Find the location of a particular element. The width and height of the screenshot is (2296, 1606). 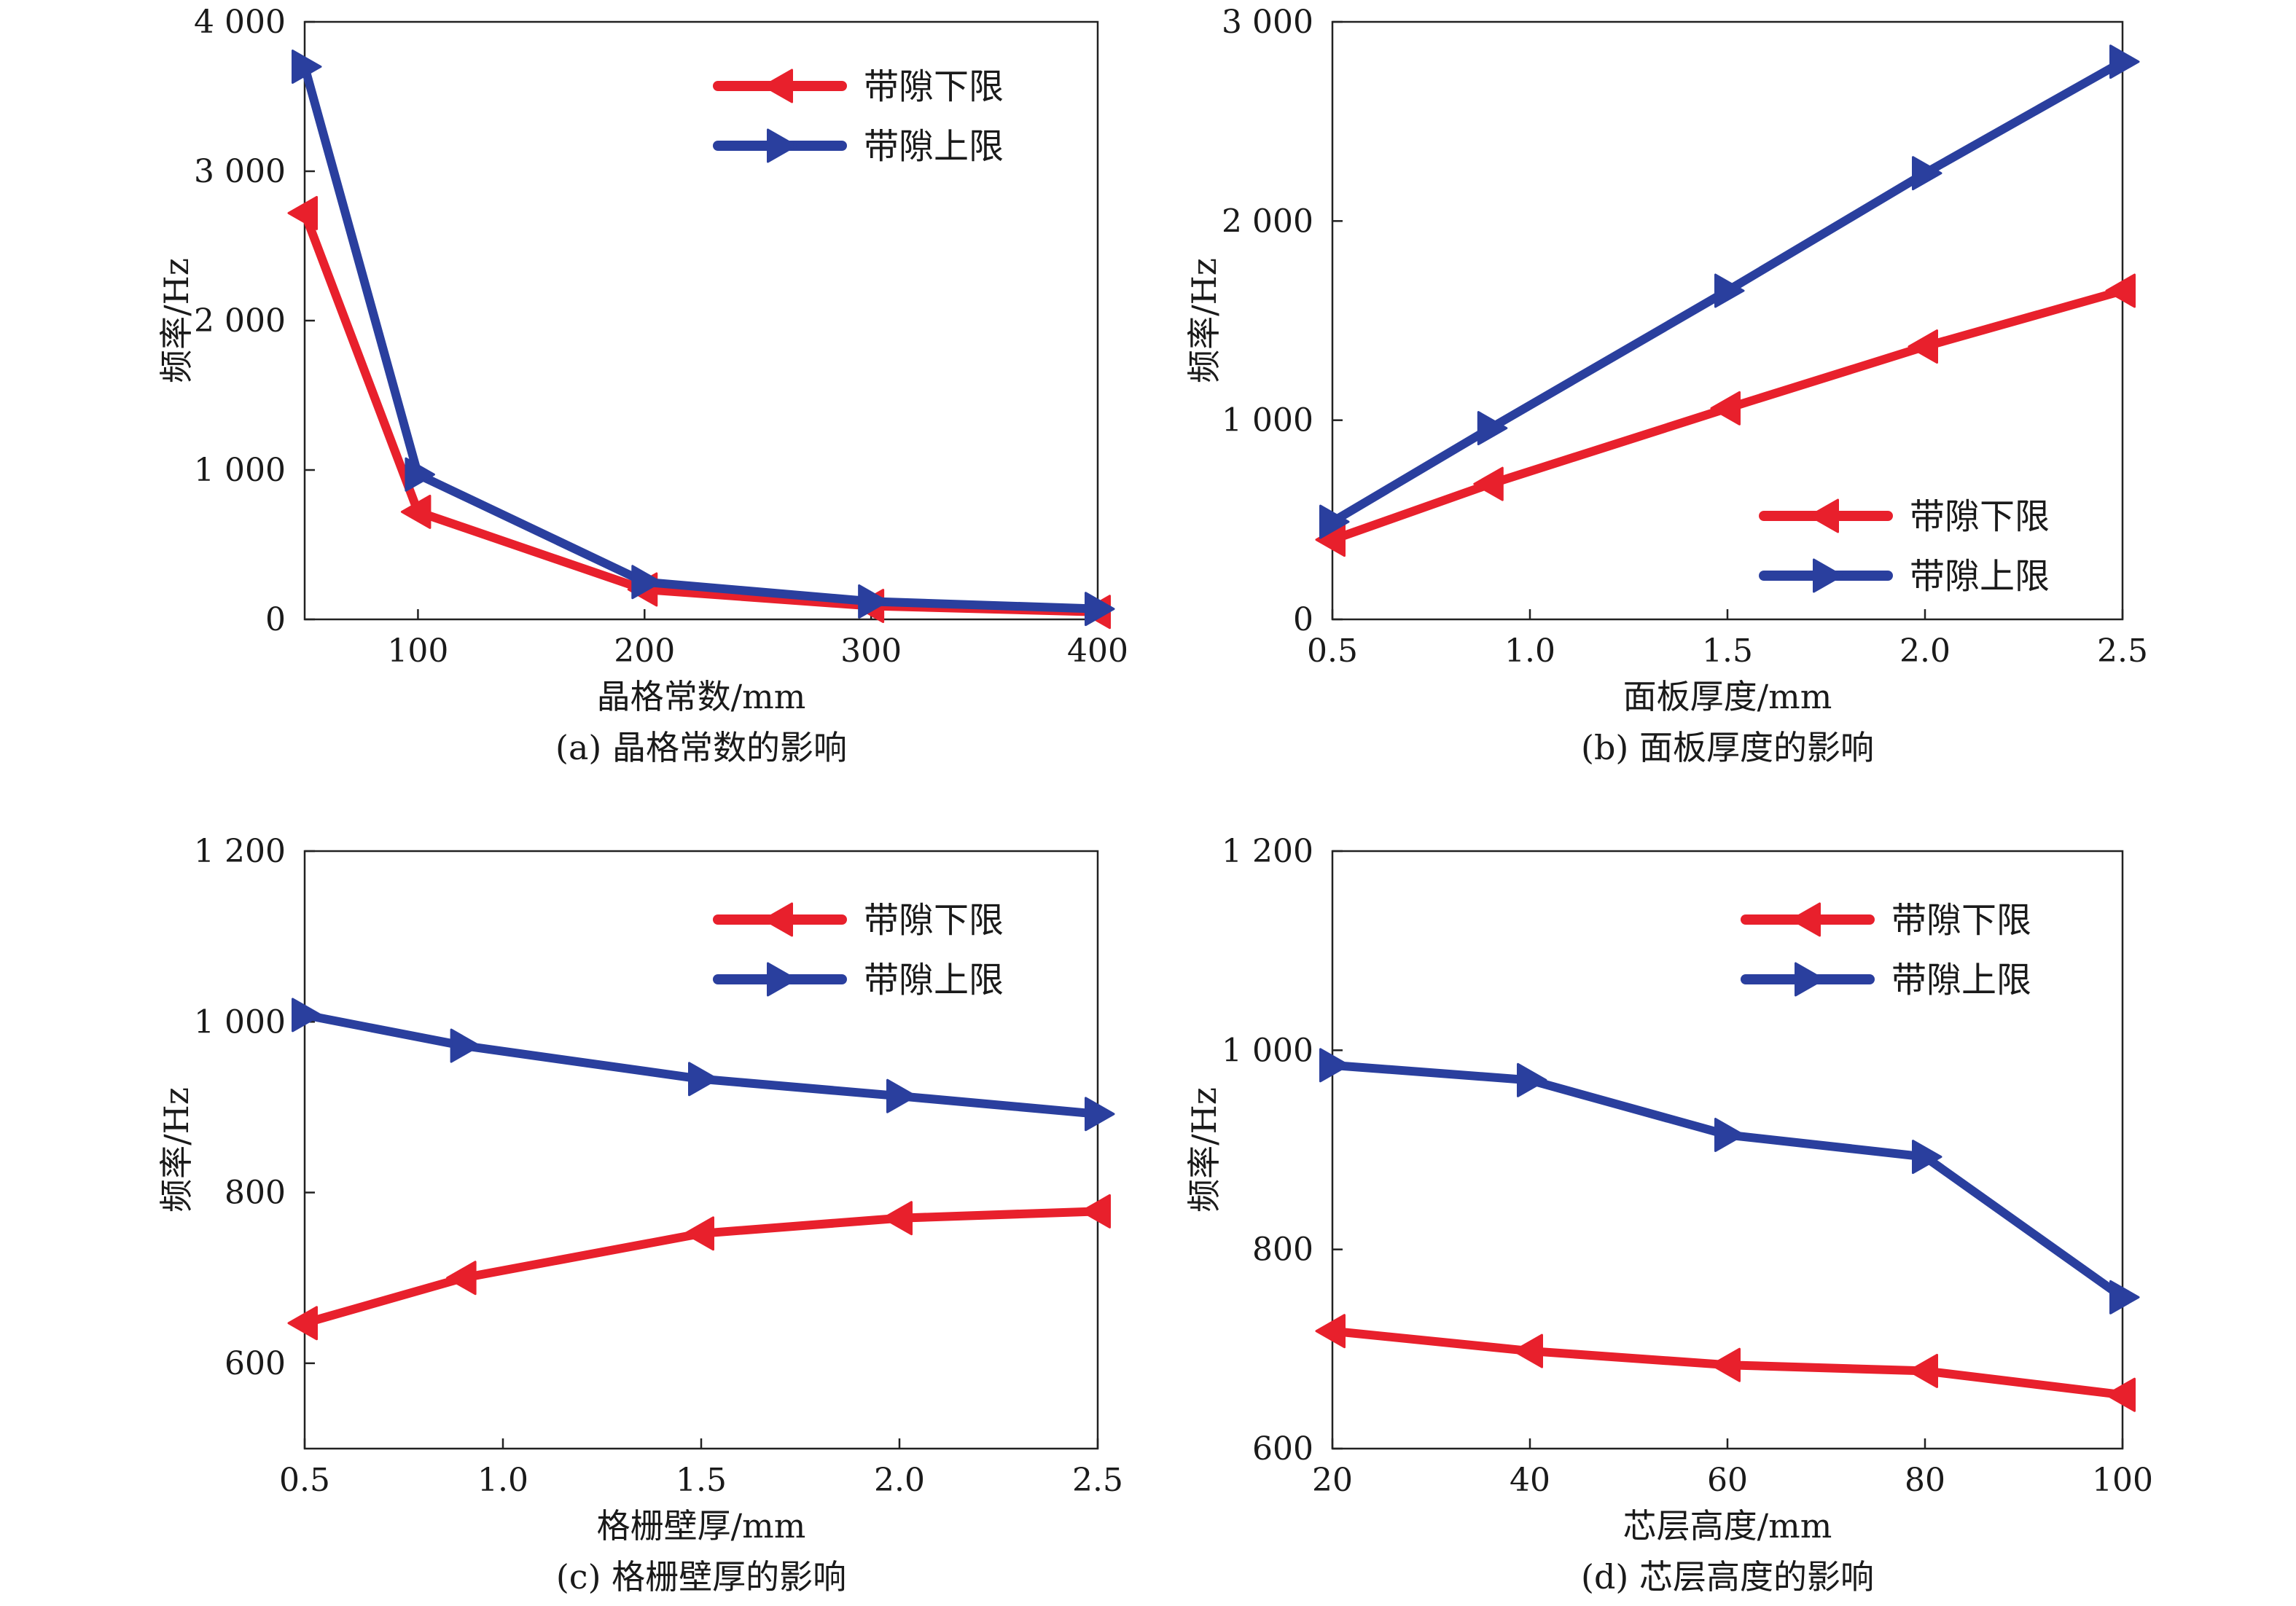

y-tick-label: 2 000 is located at coordinates (240, 321).